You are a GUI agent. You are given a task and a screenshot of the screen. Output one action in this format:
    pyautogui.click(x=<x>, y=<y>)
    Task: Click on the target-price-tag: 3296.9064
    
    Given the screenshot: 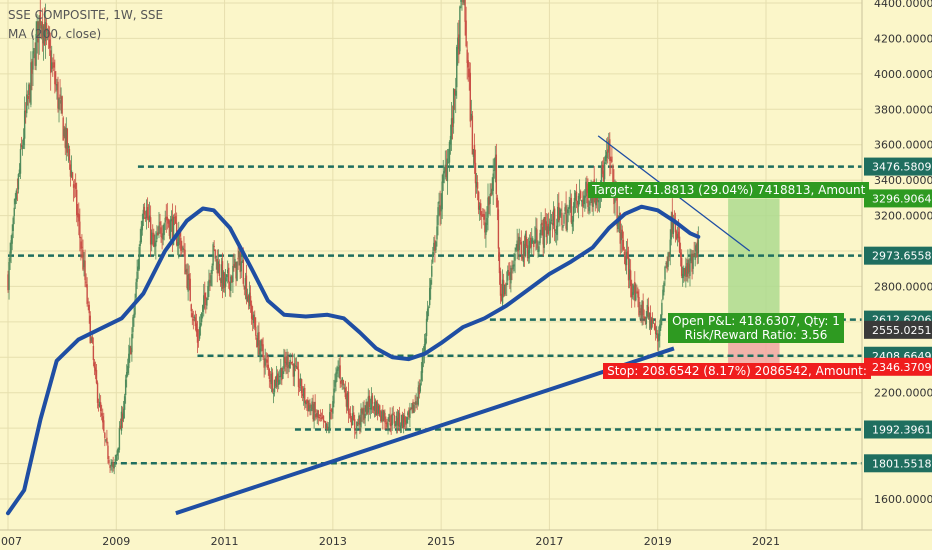 What is the action you would take?
    pyautogui.click(x=902, y=198)
    